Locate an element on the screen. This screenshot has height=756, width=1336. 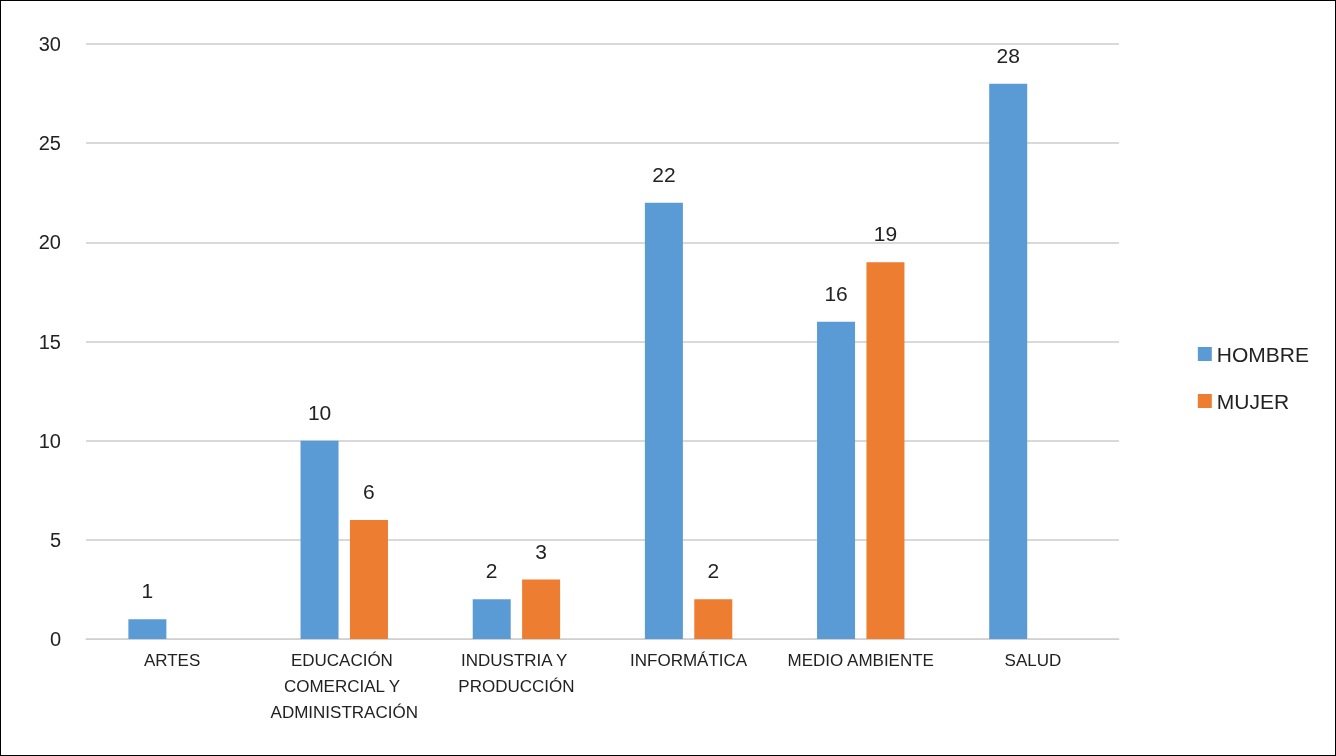
y-tick-label: 5 is located at coordinates (55, 539).